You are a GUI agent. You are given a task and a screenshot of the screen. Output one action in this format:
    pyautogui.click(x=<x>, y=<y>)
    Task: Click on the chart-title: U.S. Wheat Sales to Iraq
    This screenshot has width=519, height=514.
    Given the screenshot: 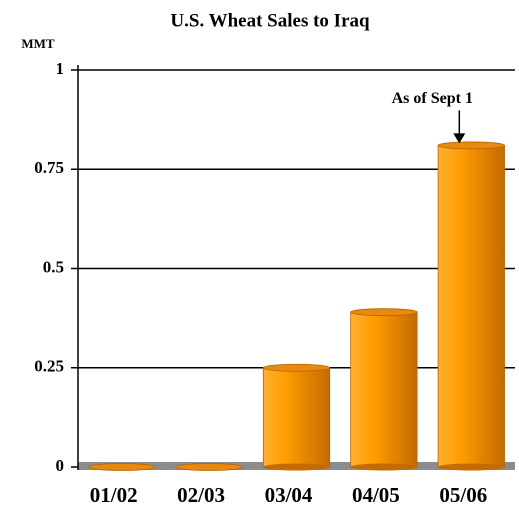 What is the action you would take?
    pyautogui.click(x=270, y=20)
    